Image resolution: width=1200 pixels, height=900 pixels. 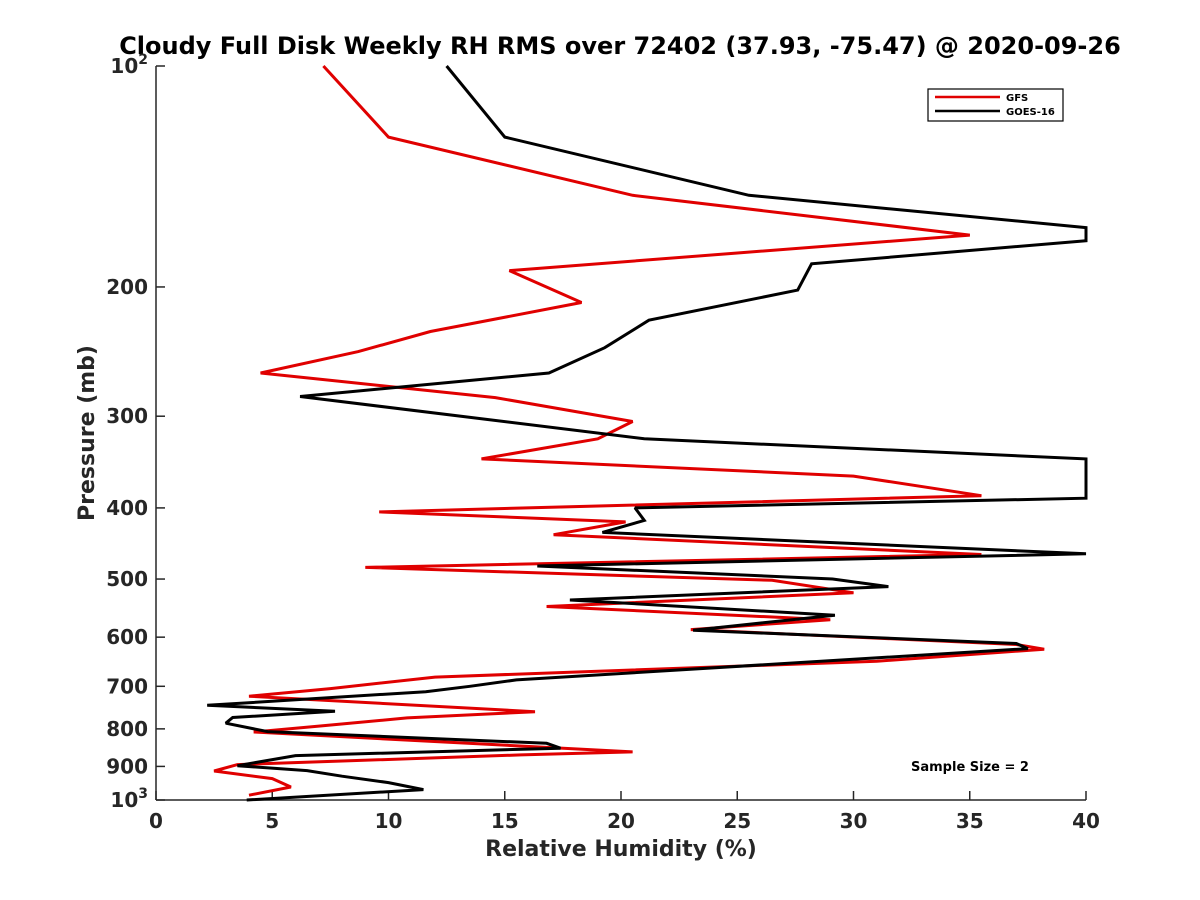 I want to click on legend-label-goes-16: GOES-16, so click(x=1030, y=112).